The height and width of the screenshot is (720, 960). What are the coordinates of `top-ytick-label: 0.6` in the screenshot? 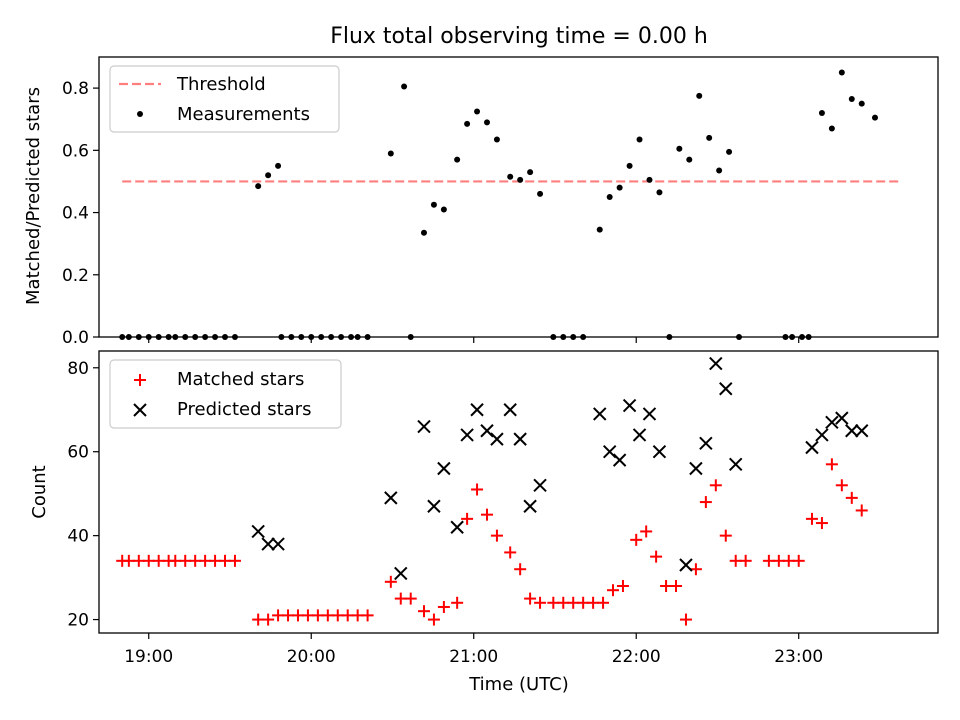 It's located at (75, 151).